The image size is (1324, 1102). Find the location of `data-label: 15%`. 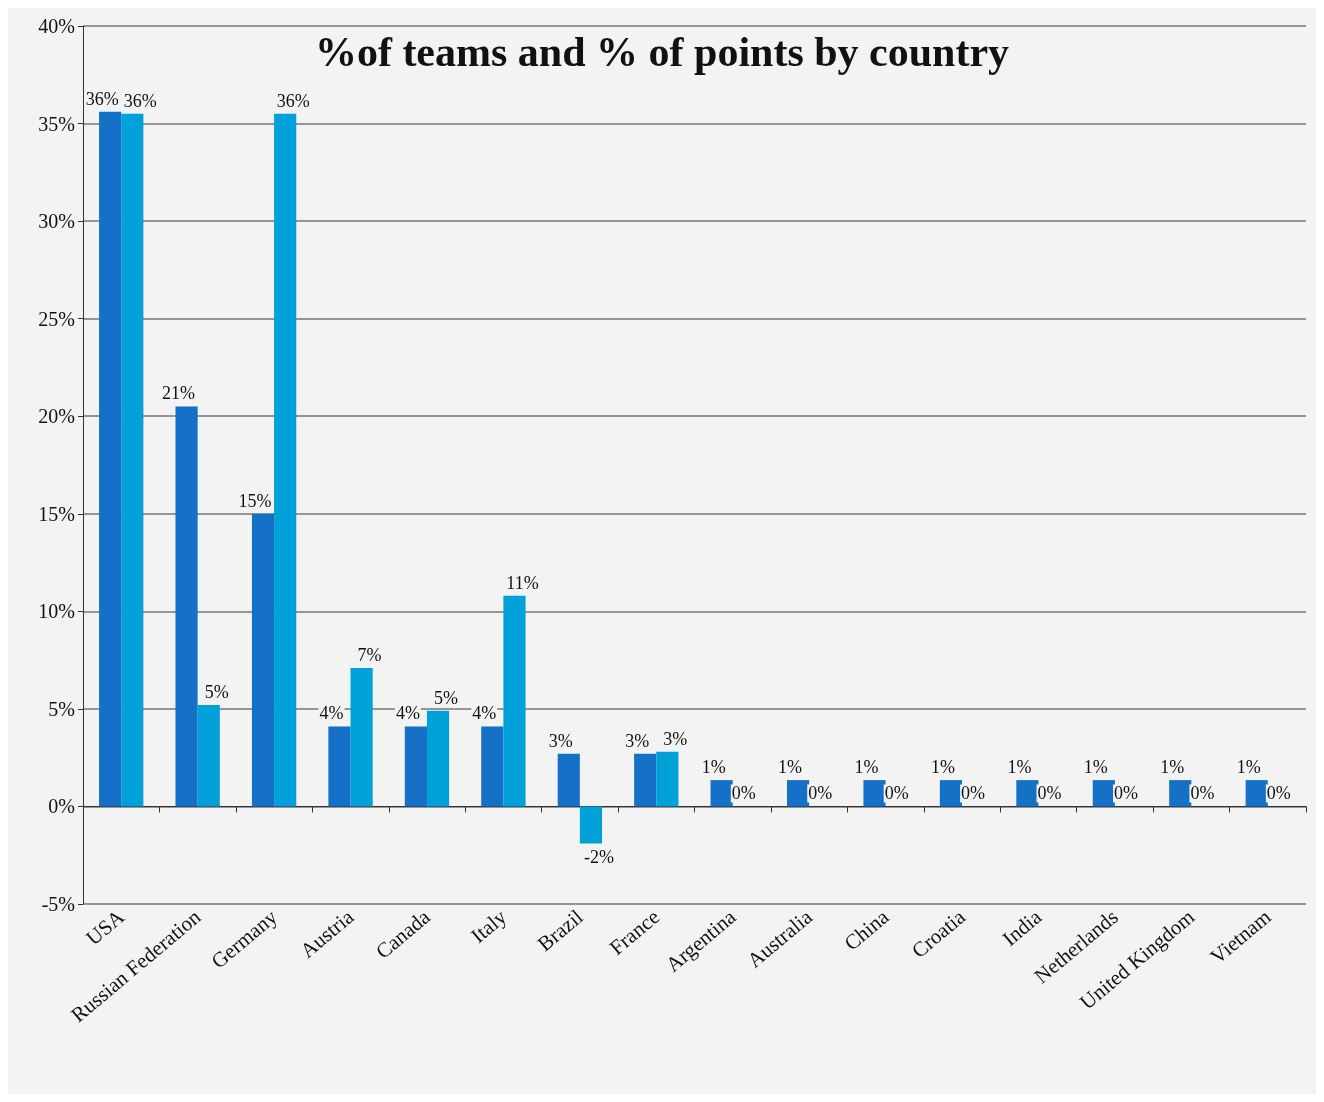

data-label: 15% is located at coordinates (255, 500).